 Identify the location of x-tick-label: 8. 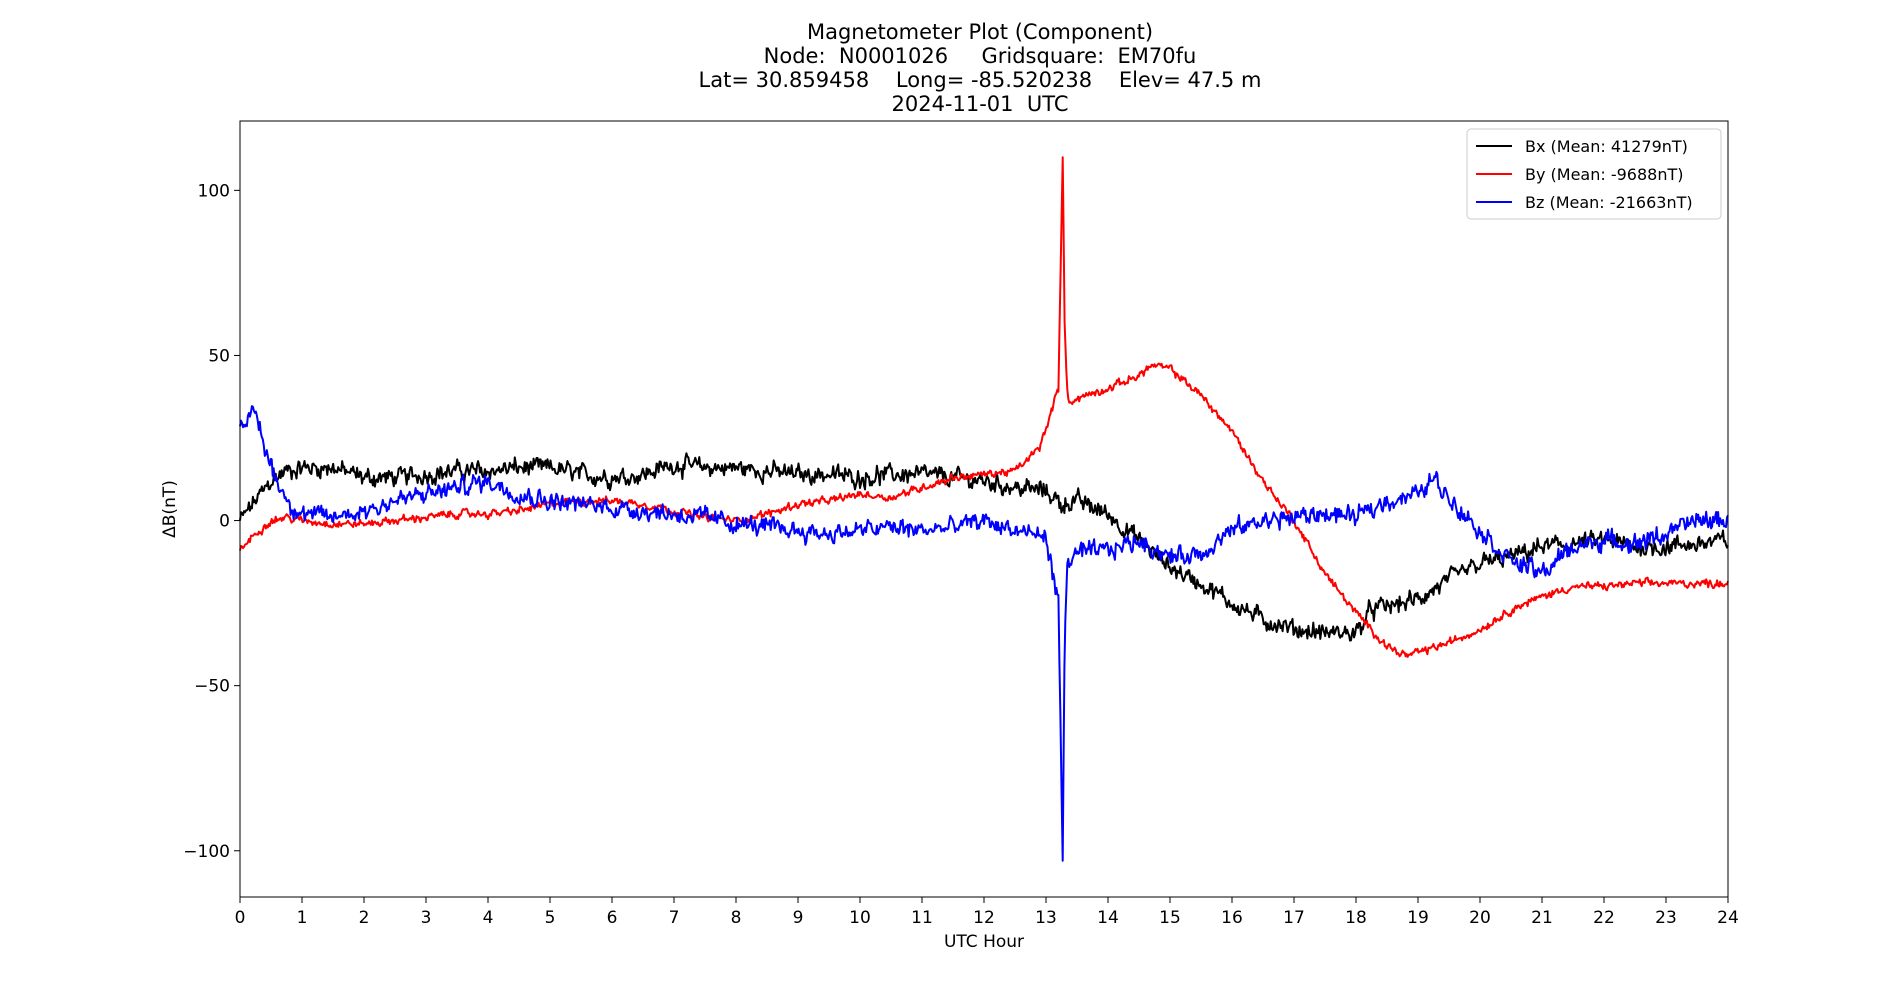
(736, 918).